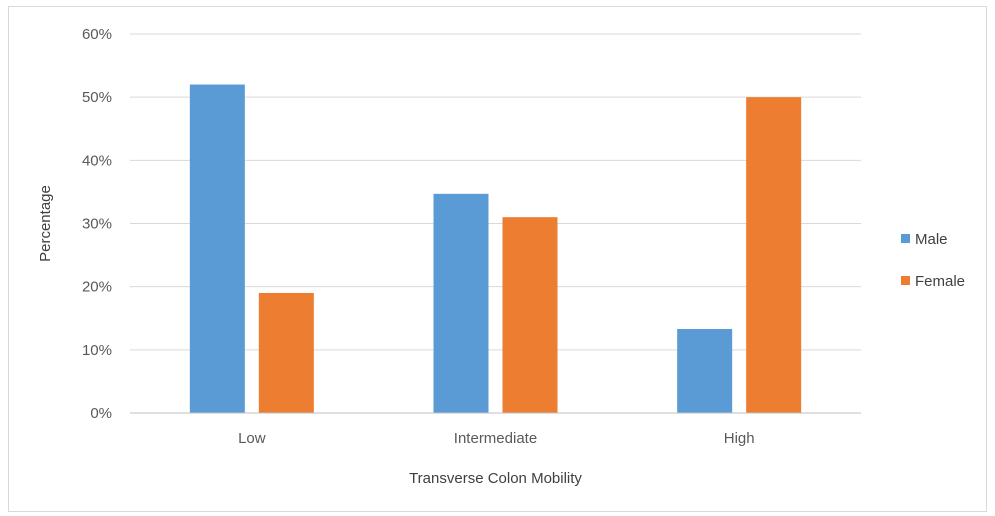 The image size is (995, 516). I want to click on y-tick-label: 0%, so click(101, 413).